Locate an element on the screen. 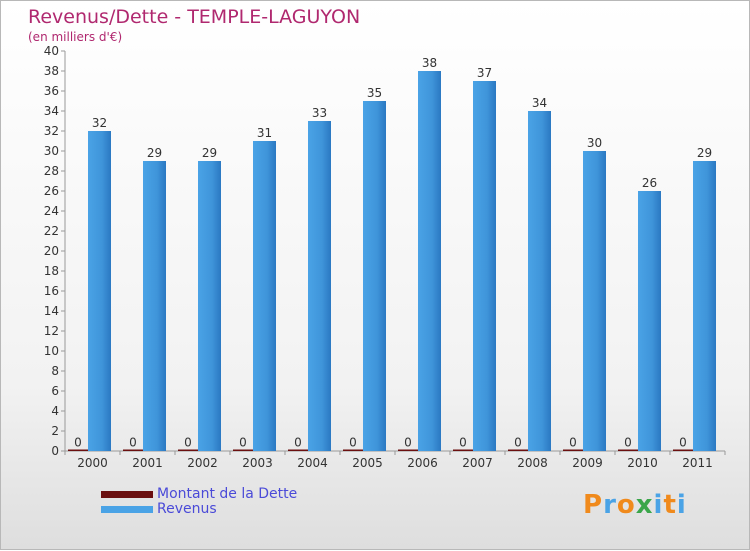 This screenshot has height=551, width=750. y-tick-label: 38 is located at coordinates (51, 71).